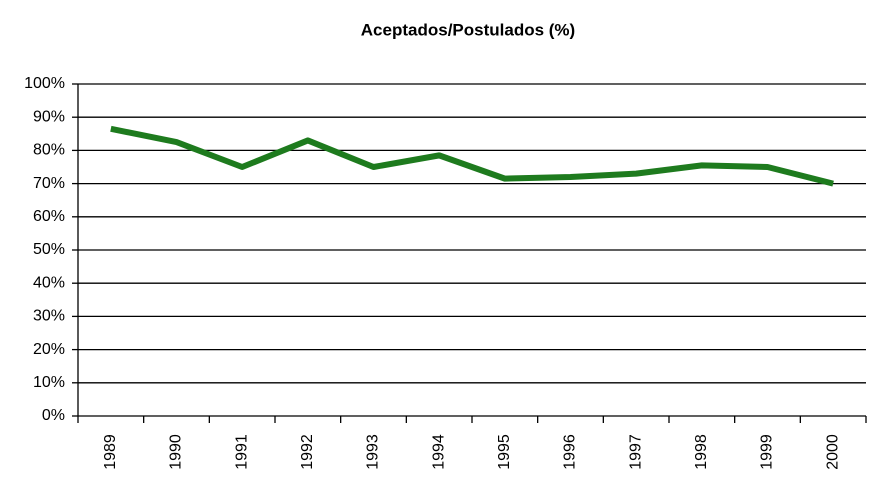 The image size is (881, 477). I want to click on y-tick-label: 80%, so click(49, 150).